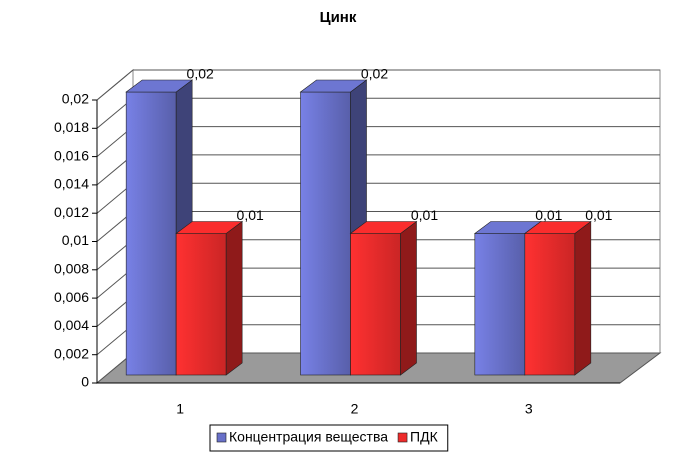 Image resolution: width=677 pixels, height=465 pixels. Describe the element at coordinates (71, 127) in the screenshot. I see `y-tick-label: 0,018` at that location.